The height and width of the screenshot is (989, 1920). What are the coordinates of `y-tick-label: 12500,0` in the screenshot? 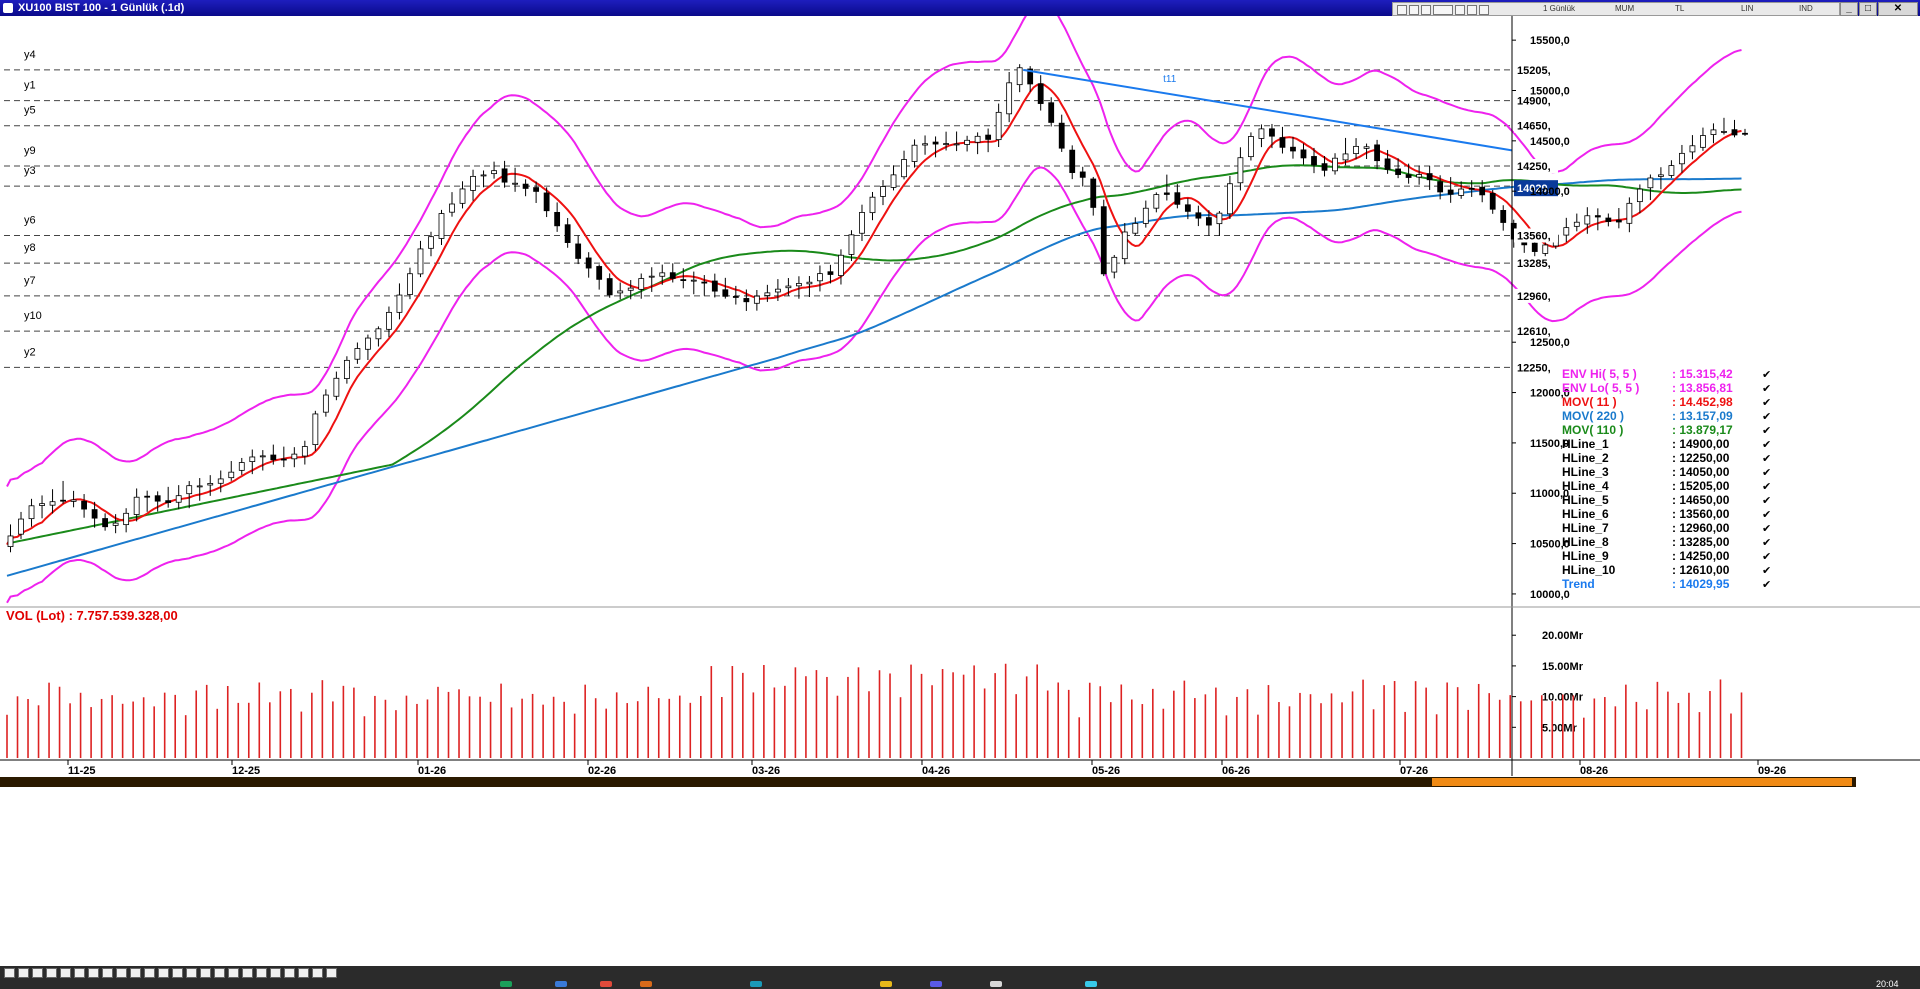 It's located at (1550, 343).